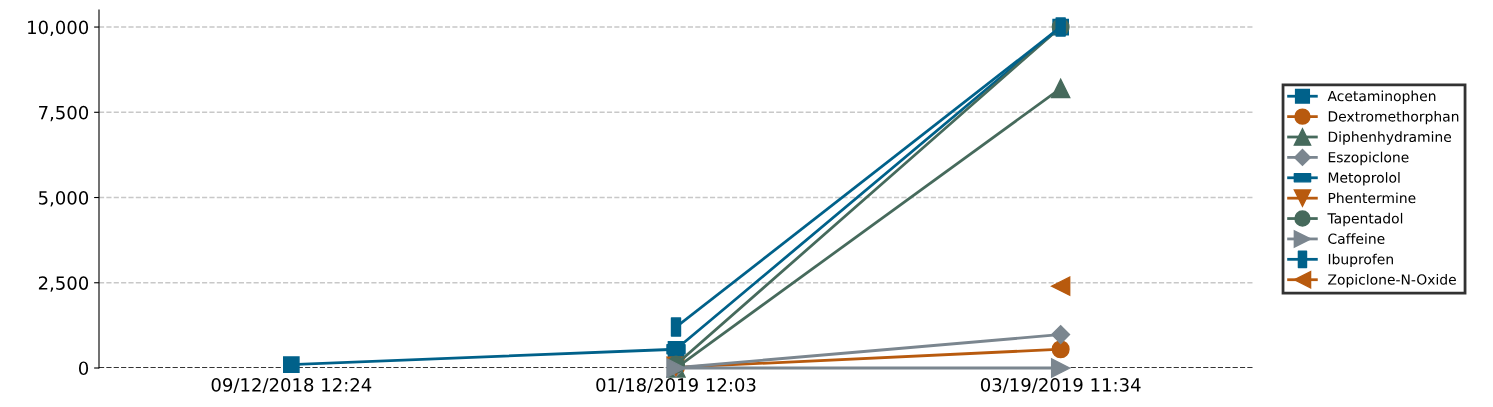  I want to click on legend-label: Ibuprofen, so click(1360, 260).